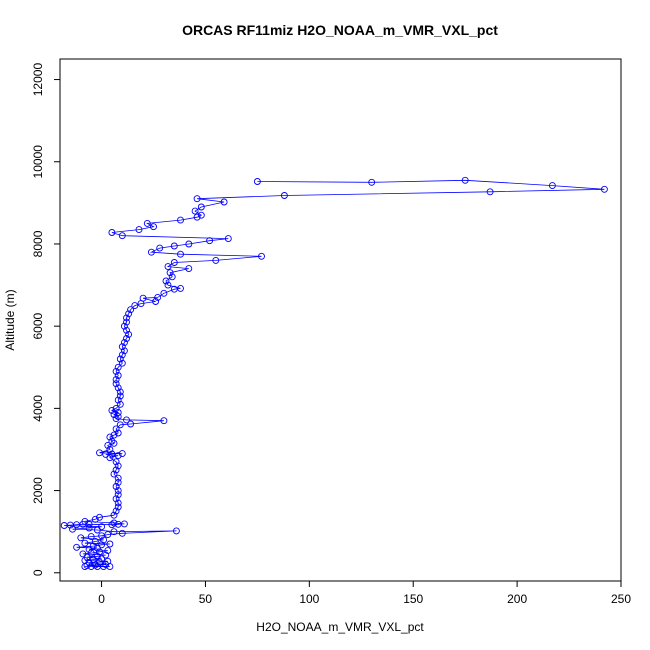 The height and width of the screenshot is (650, 650). What do you see at coordinates (46, 319) in the screenshot?
I see `y-axis: 0 2000 4000 6000 8000 10000 12000` at bounding box center [46, 319].